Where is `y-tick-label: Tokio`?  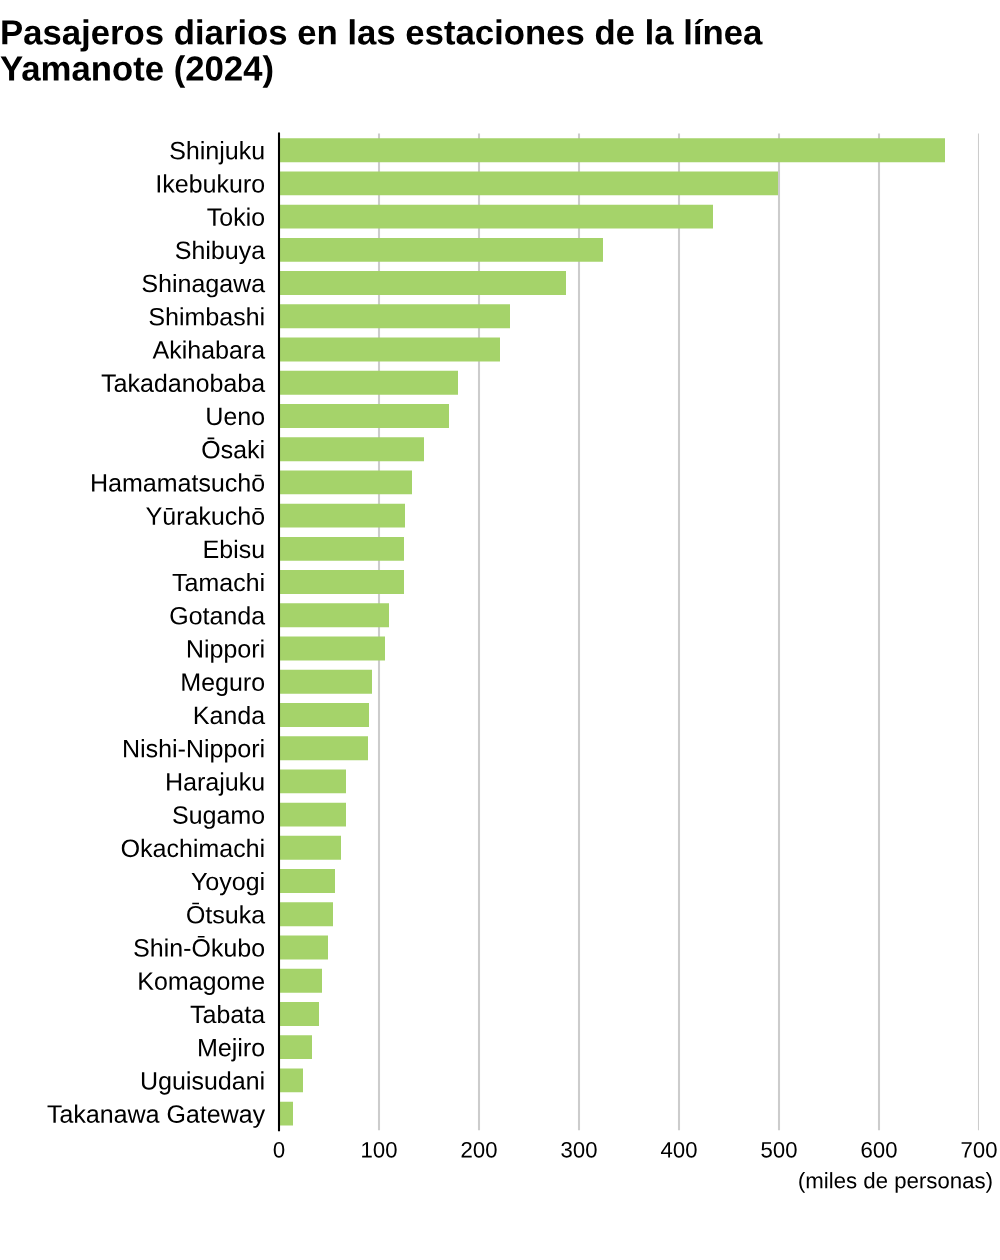
y-tick-label: Tokio is located at coordinates (236, 216).